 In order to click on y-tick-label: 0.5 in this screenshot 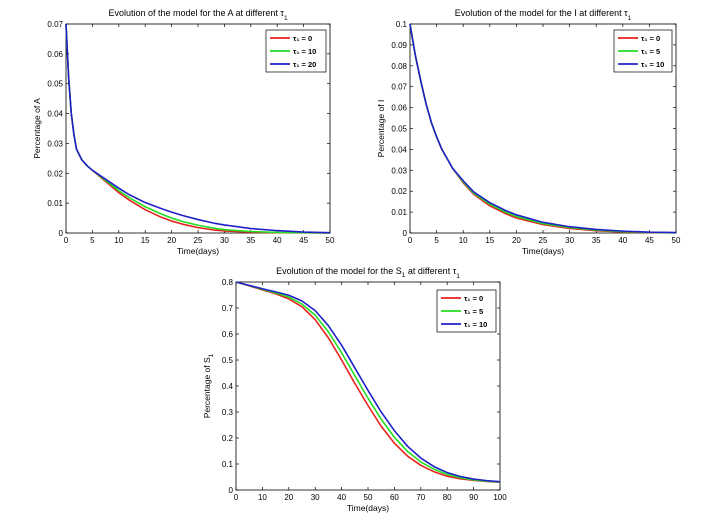, I will do `click(228, 360)`.